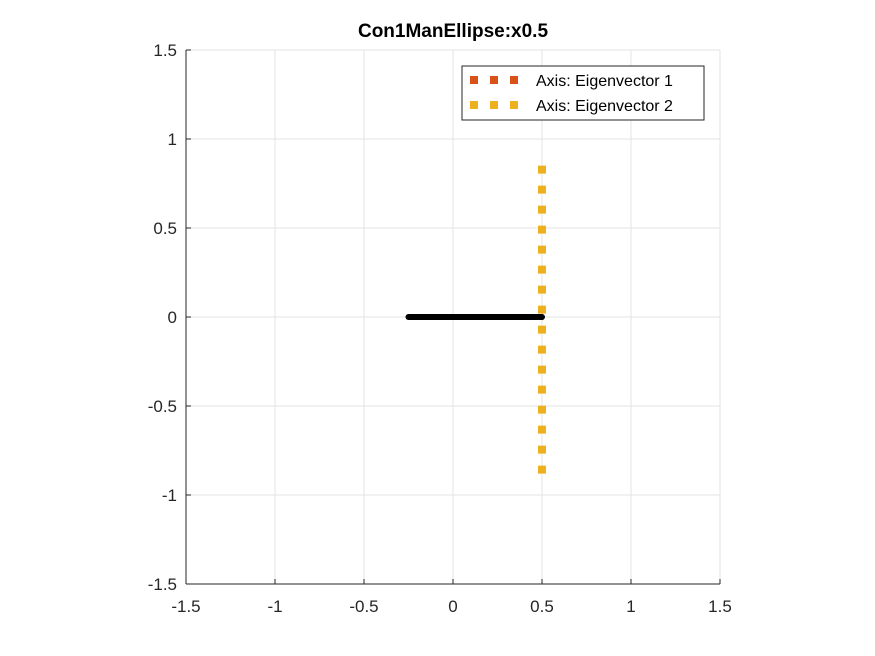  Describe the element at coordinates (453, 31) in the screenshot. I see `chart-title: Con1ManEllipse:x0.5` at that location.